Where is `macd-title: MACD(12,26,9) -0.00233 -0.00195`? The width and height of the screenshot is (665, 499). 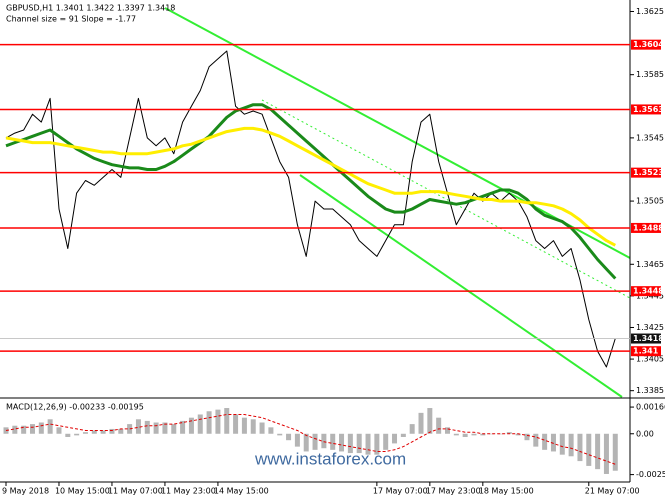 macd-title: MACD(12,26,9) -0.00233 -0.00195 is located at coordinates (75, 407).